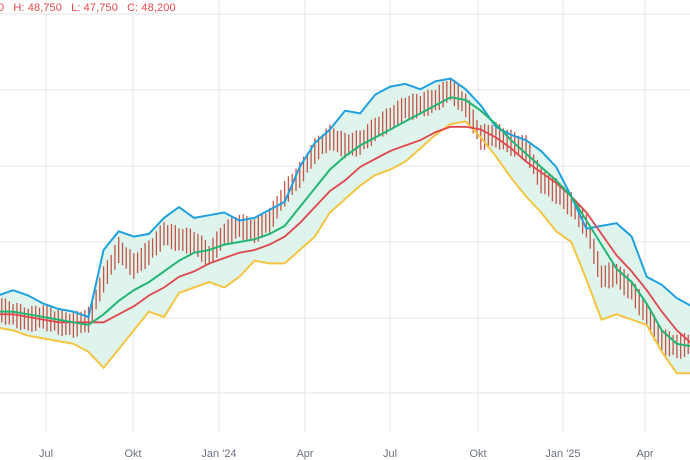  I want to click on ohlc-close: C: 48,200, so click(151, 8).